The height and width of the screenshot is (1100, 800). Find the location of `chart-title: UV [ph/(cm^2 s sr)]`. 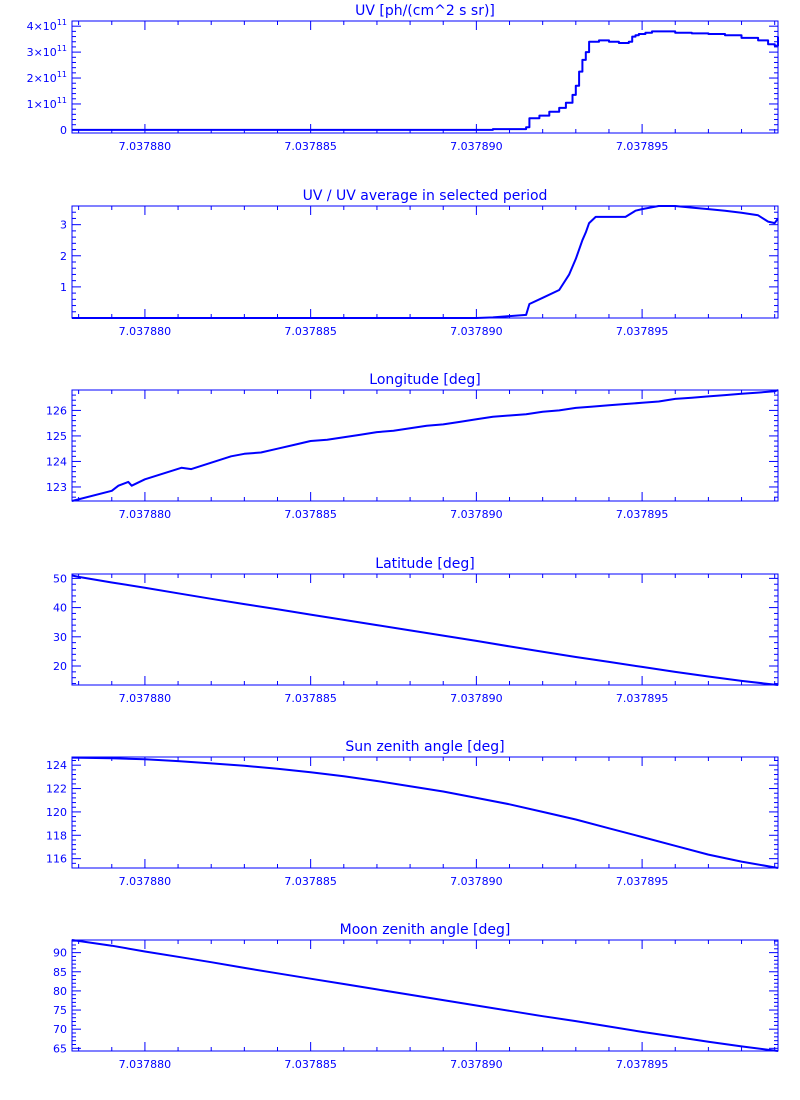

chart-title: UV [ph/(cm^2 s sr)] is located at coordinates (425, 11).